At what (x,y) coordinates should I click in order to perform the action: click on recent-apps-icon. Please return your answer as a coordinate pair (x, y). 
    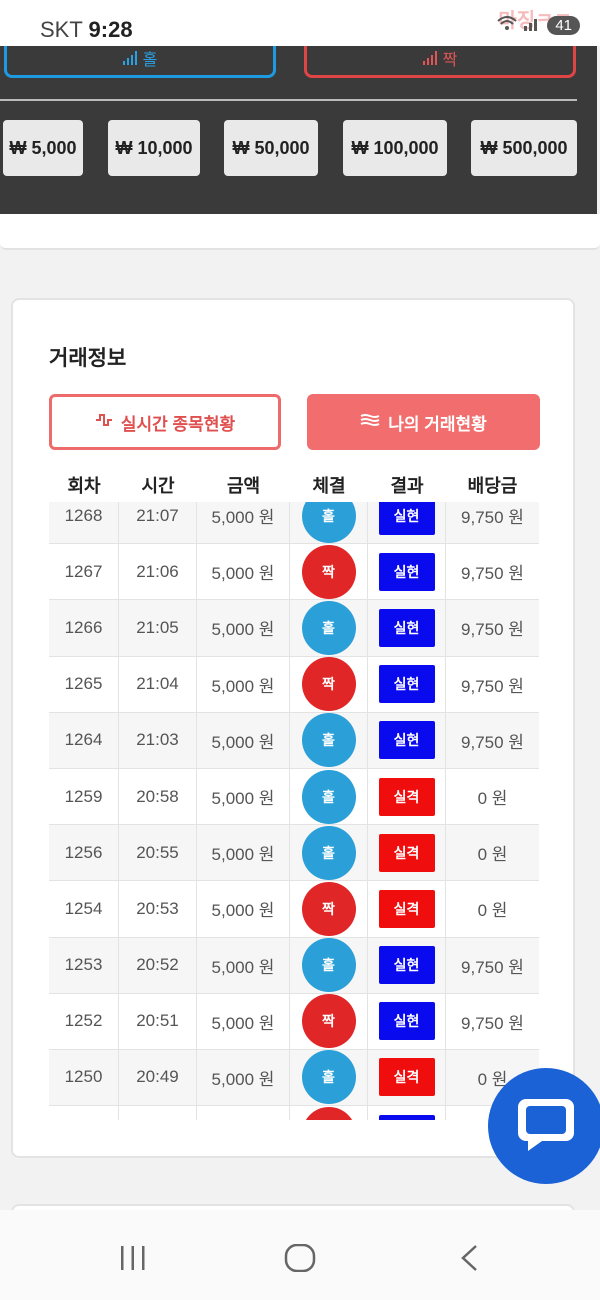
    Looking at the image, I should click on (133, 1260).